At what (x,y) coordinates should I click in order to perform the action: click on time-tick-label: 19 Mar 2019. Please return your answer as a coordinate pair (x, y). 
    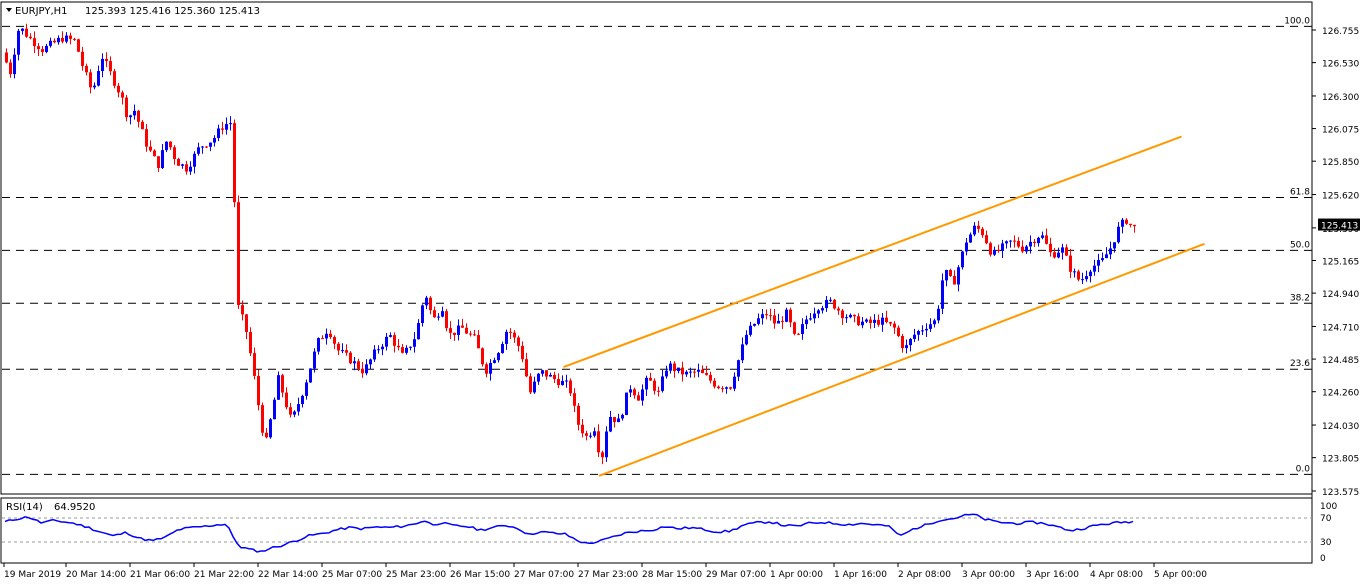
    Looking at the image, I should click on (32, 575).